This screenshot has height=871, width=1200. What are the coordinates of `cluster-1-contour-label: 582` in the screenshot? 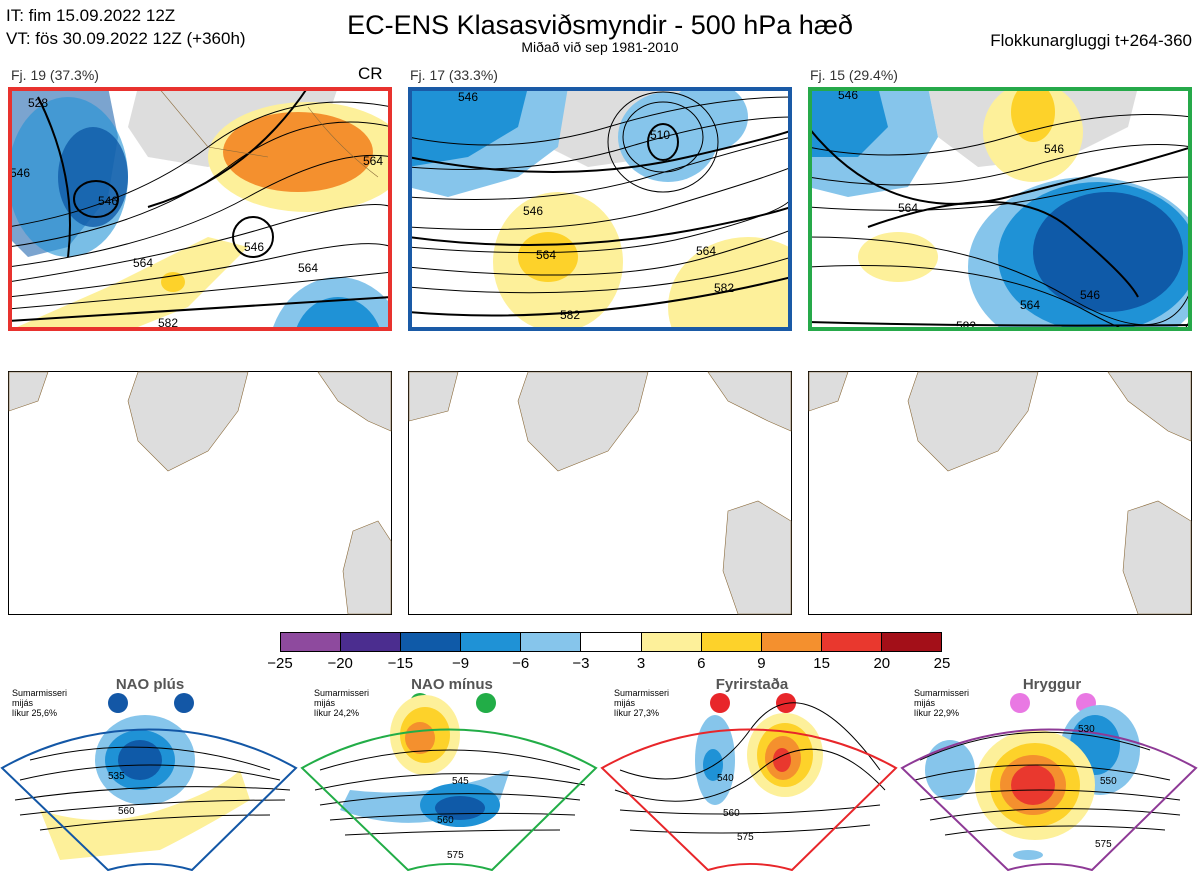 It's located at (168, 323).